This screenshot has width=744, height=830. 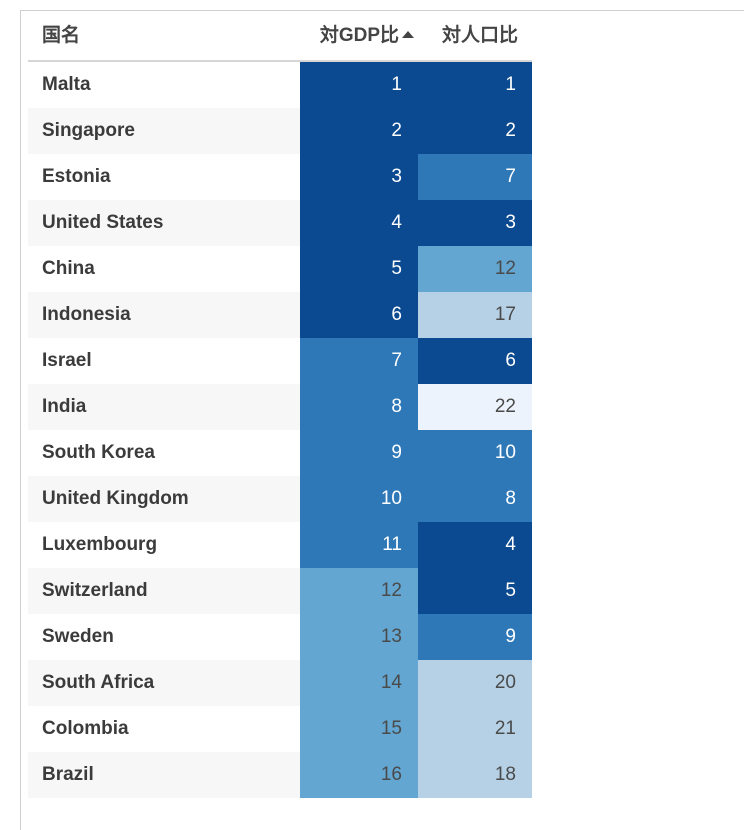 I want to click on column-header-population: 対人口比, so click(x=479, y=35).